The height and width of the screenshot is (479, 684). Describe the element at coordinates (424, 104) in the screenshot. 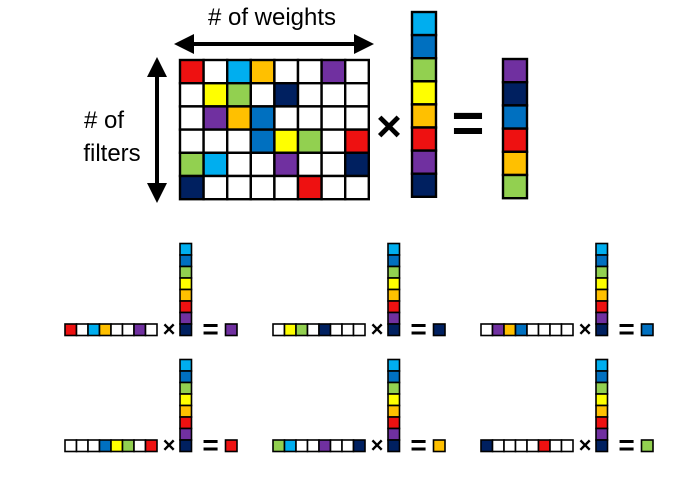

I see `input-vector` at that location.